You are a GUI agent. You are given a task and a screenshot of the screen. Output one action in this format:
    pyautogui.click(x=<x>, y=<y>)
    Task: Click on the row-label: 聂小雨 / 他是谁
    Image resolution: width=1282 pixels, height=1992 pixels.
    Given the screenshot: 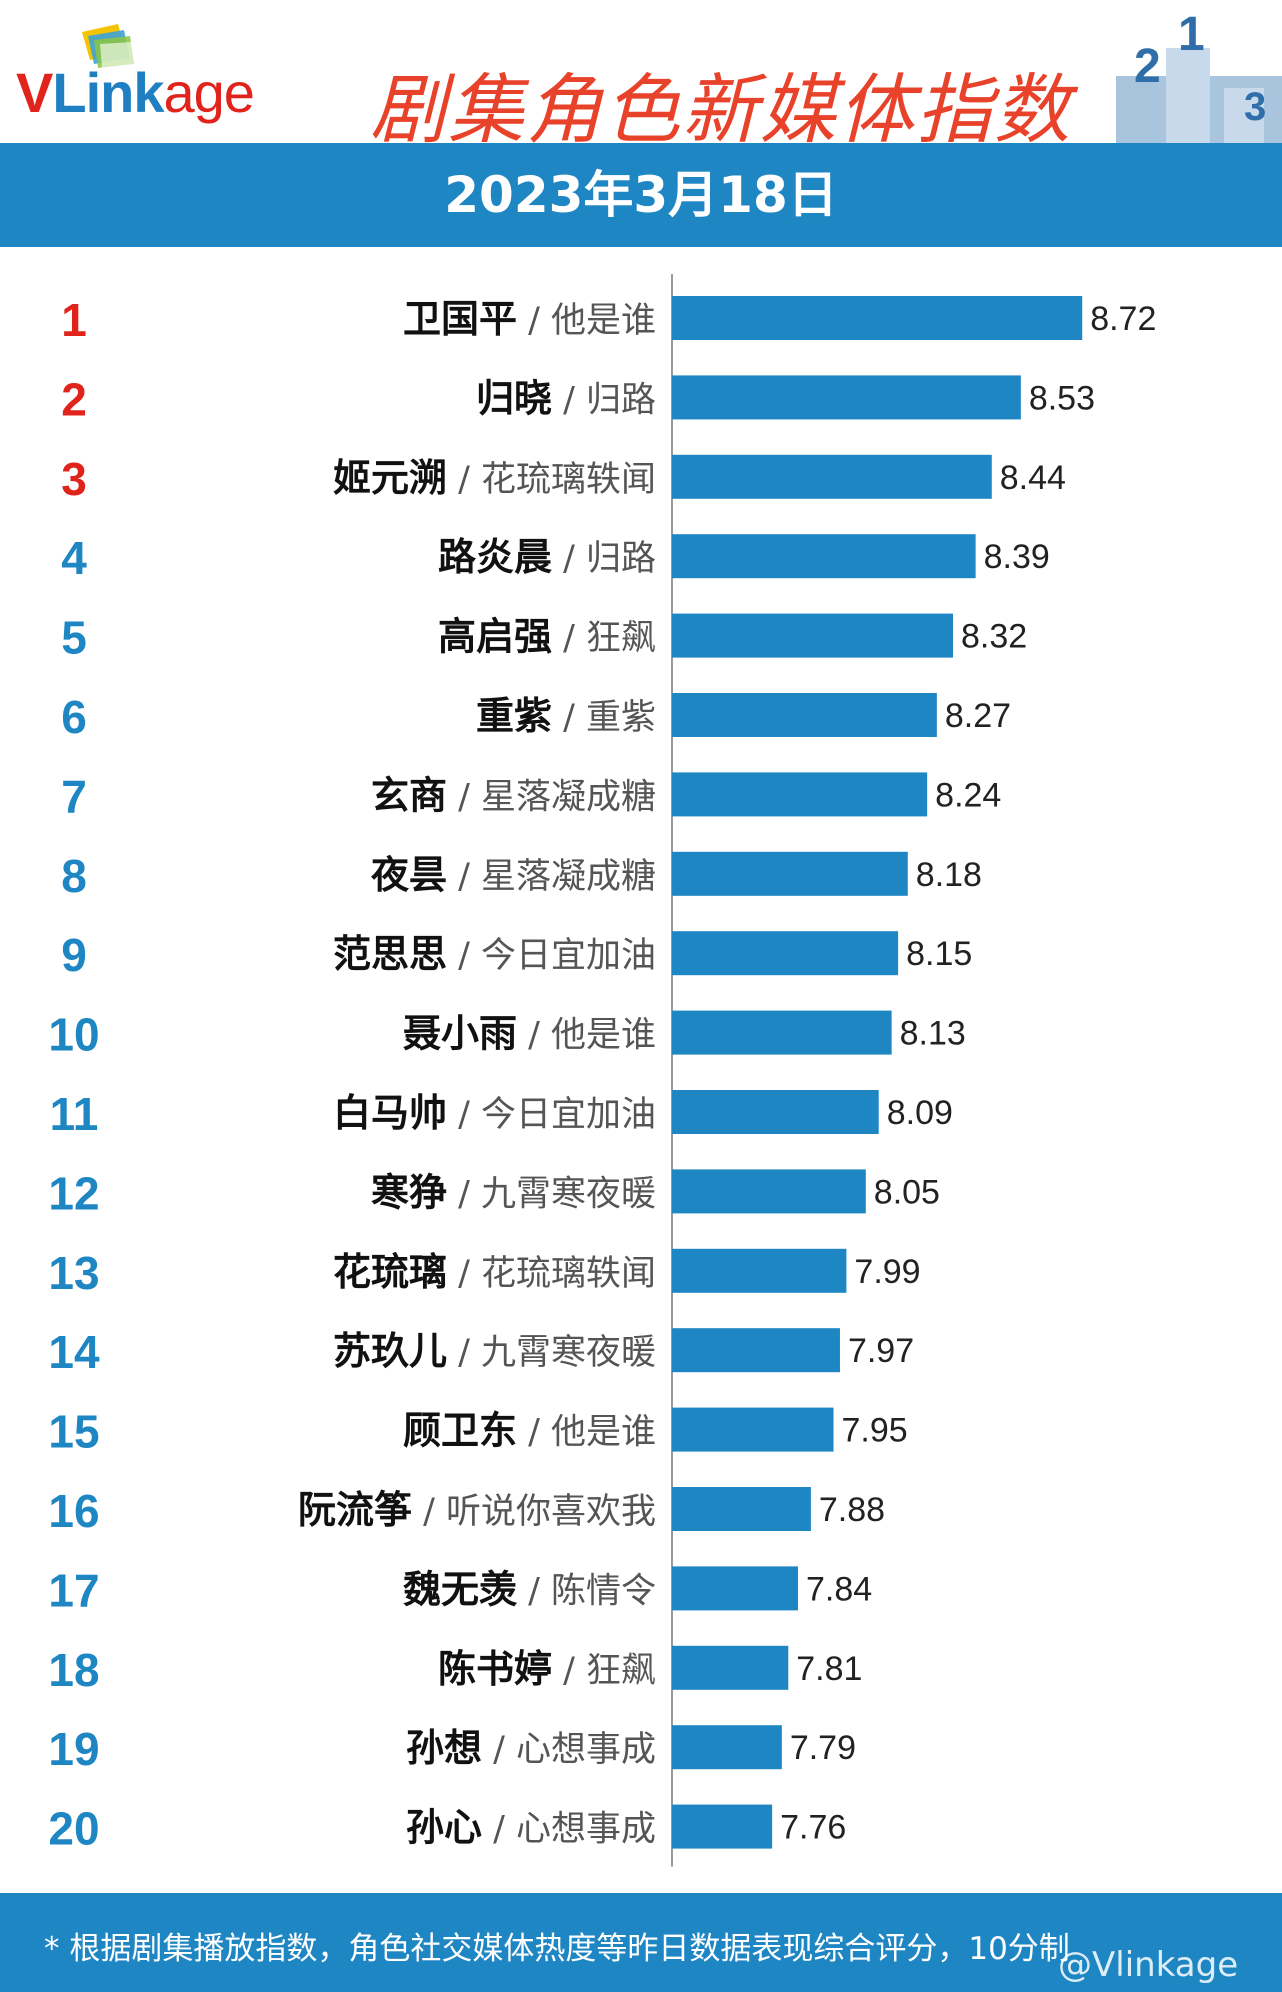 What is the action you would take?
    pyautogui.click(x=529, y=1034)
    